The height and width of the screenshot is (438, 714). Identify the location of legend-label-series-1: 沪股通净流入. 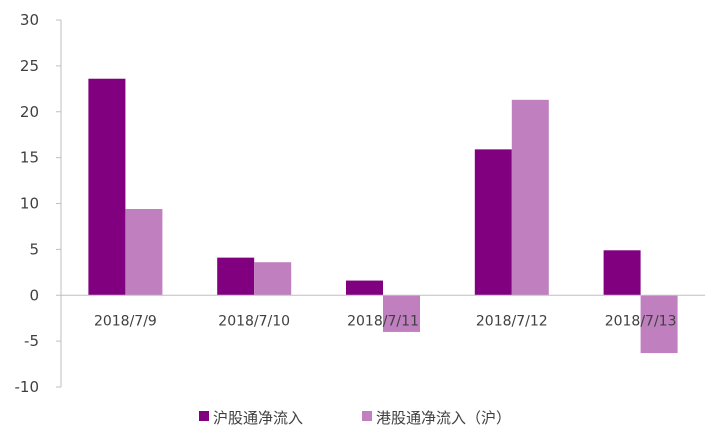
(258, 418).